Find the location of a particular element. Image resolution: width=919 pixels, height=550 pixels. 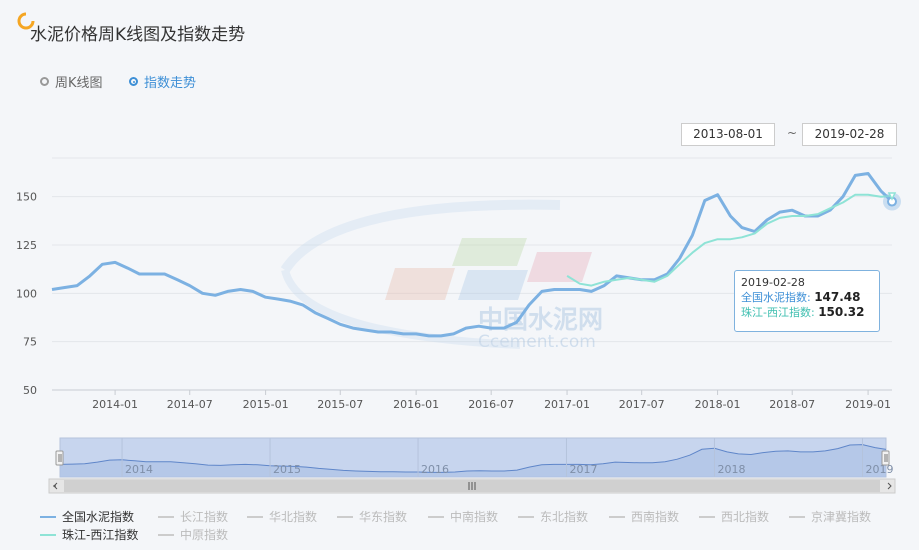

radio-kline: 周K线图 is located at coordinates (71, 81).